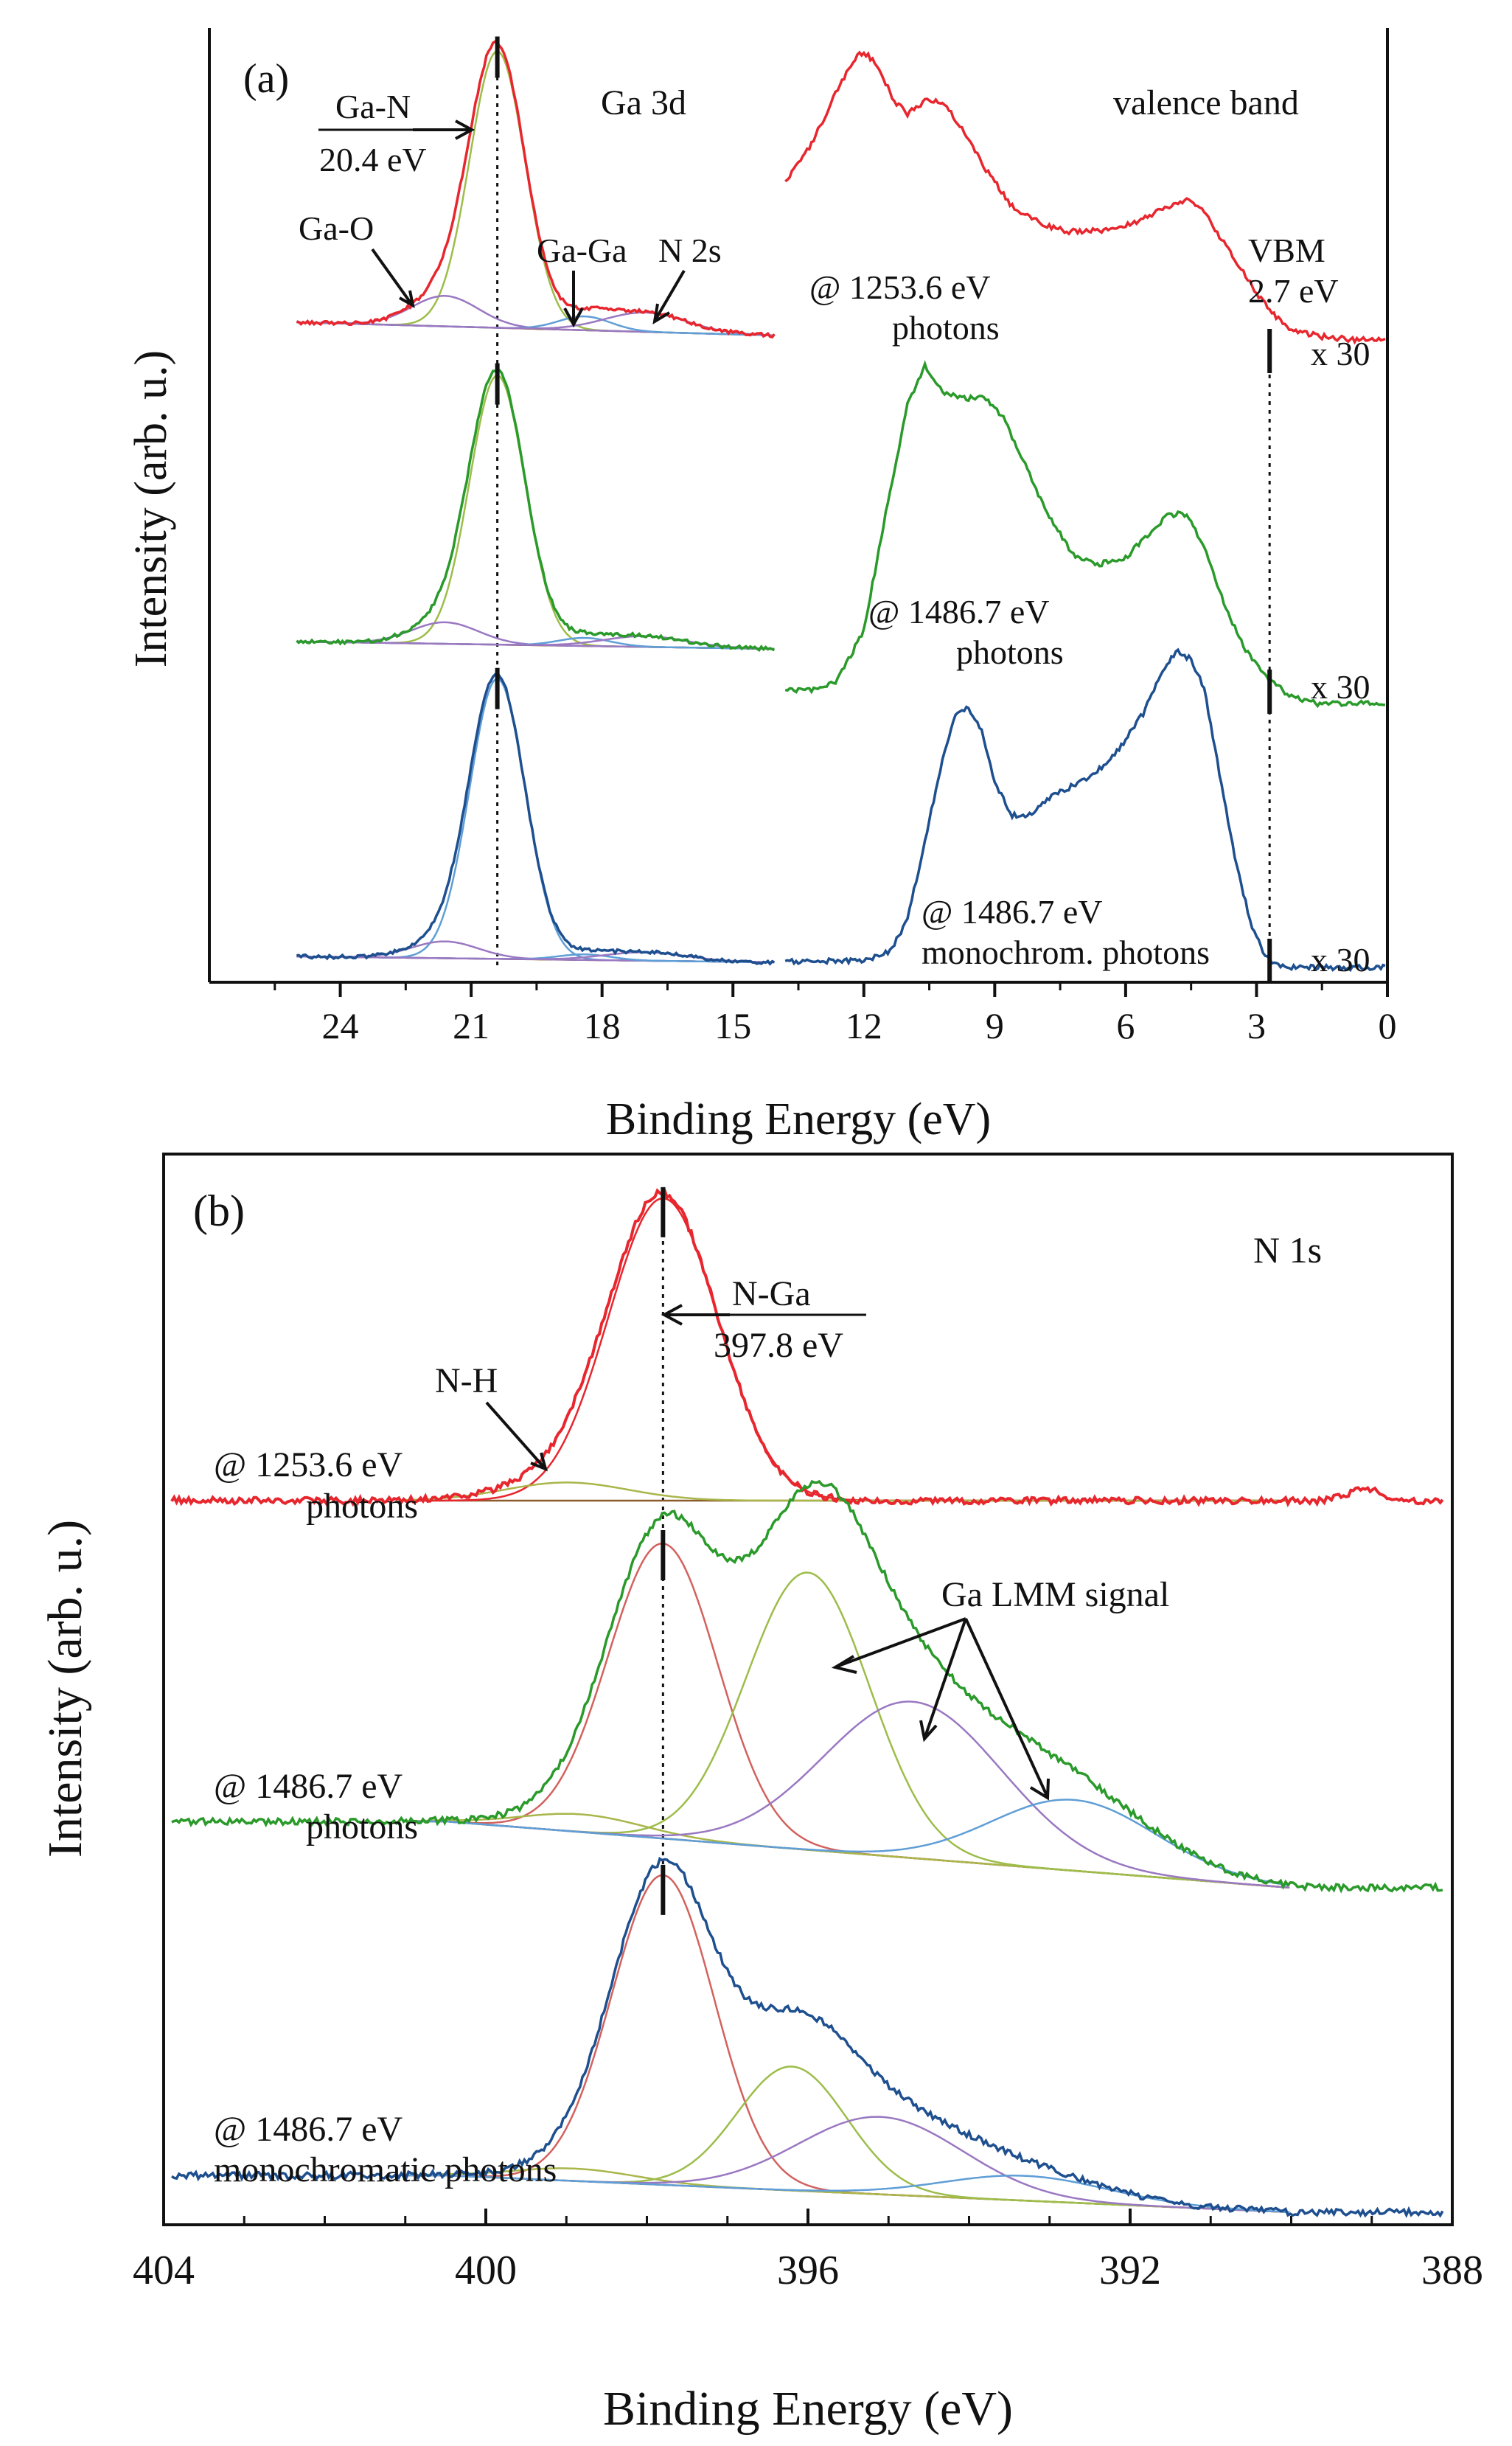 The width and height of the screenshot is (1512, 2446). Describe the element at coordinates (995, 1025) in the screenshot. I see `x-tick-label-a: 9` at that location.